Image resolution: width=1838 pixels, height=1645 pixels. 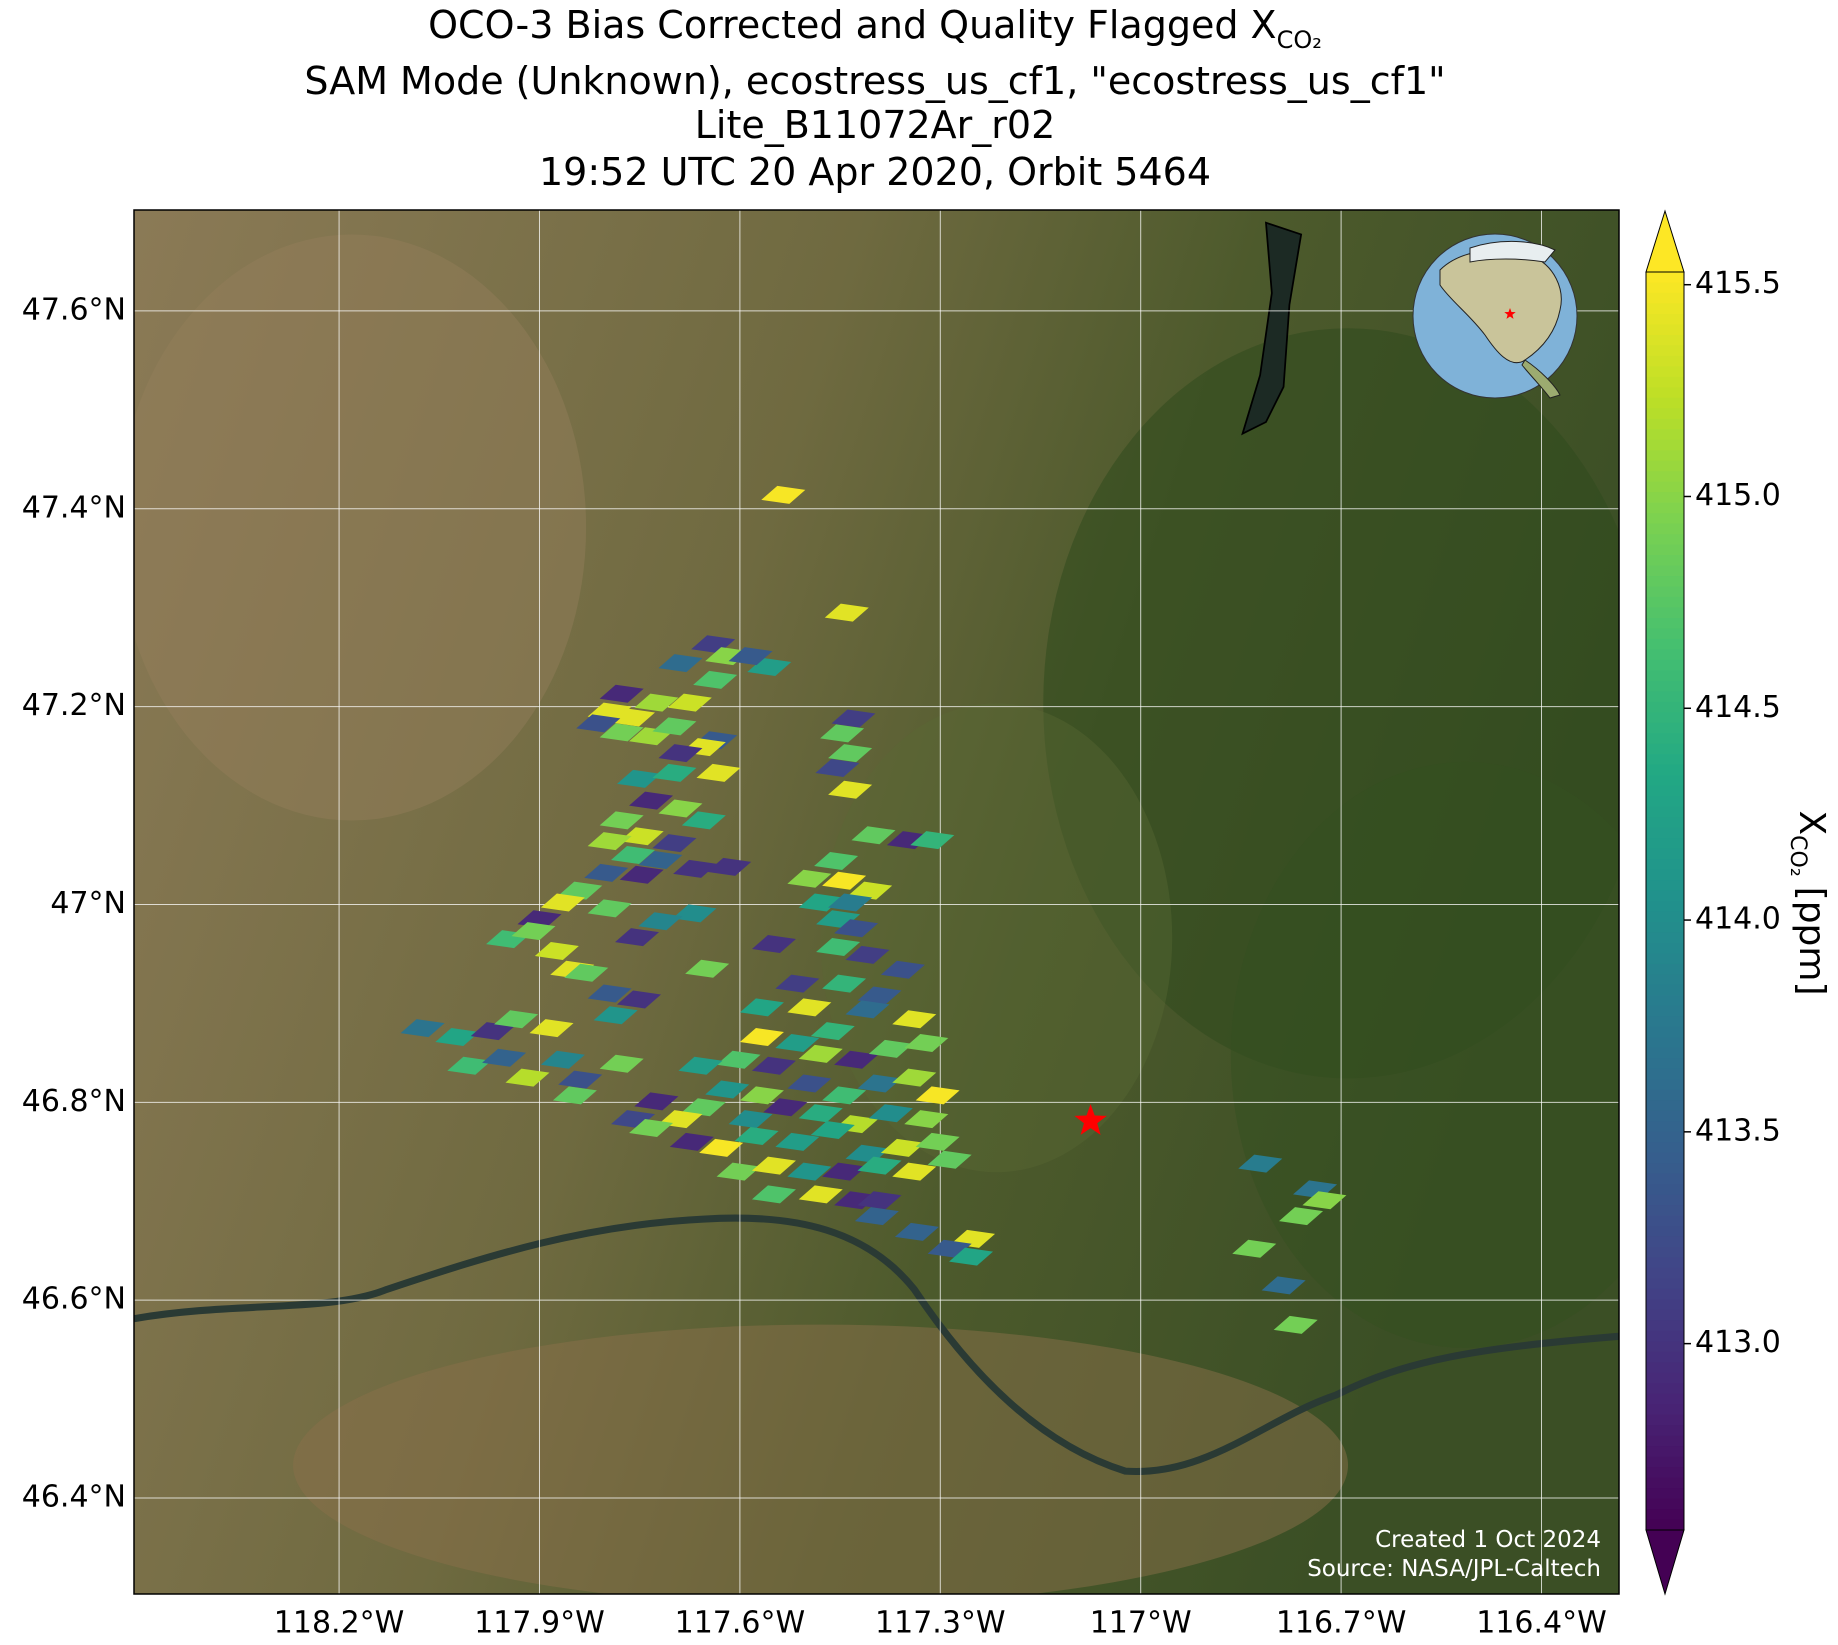 I want to click on colorbar-extend-max, so click(x=1665, y=241).